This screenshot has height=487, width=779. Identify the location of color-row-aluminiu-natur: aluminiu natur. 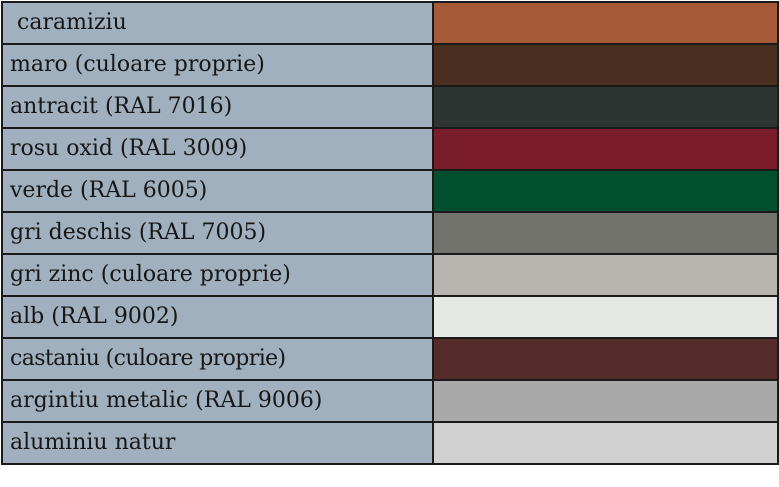
(390, 443).